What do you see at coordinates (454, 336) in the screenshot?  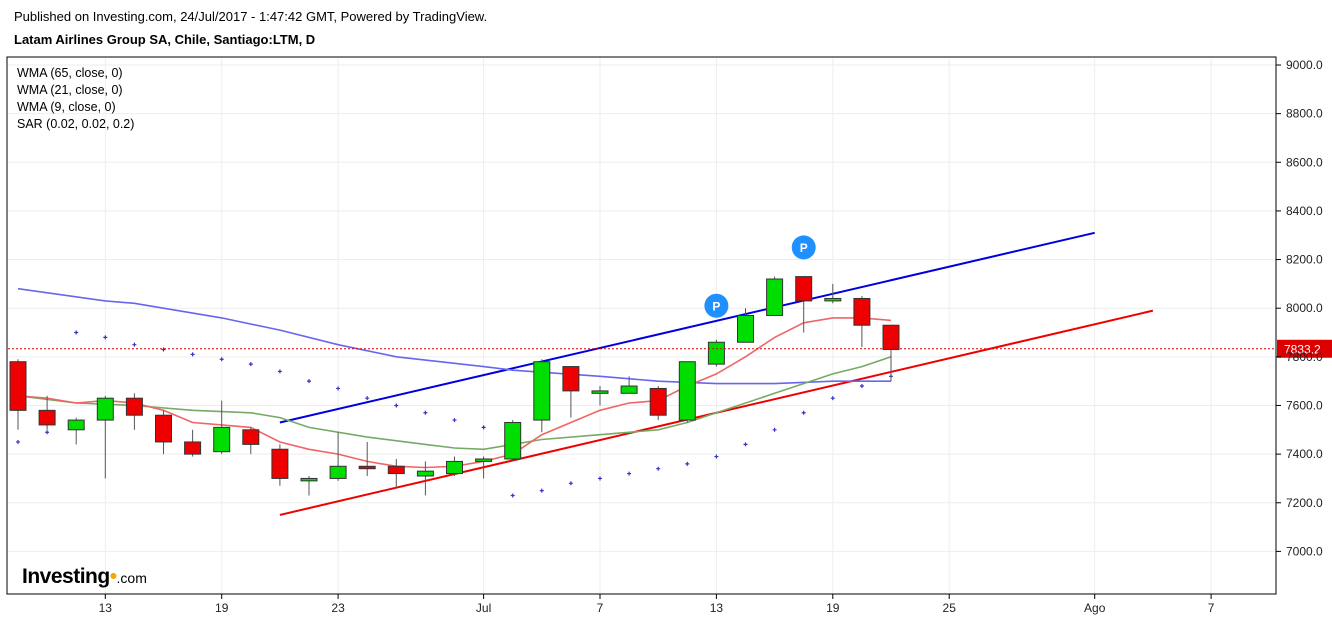 I see `wma65-line` at bounding box center [454, 336].